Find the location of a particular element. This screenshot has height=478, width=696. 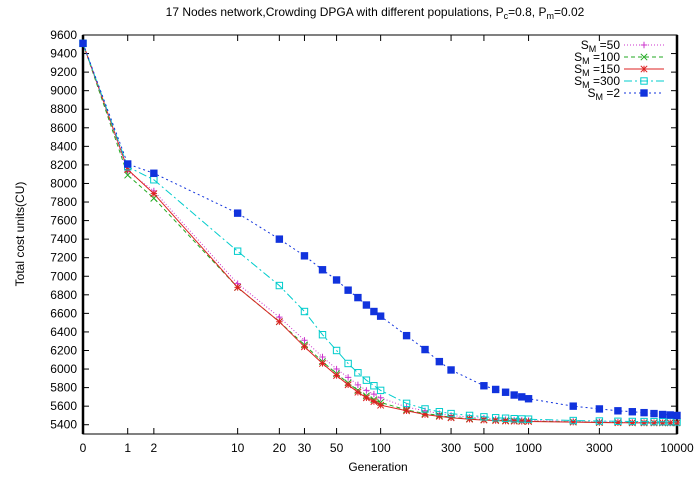

x-axis-label: Generation is located at coordinates (377, 467).